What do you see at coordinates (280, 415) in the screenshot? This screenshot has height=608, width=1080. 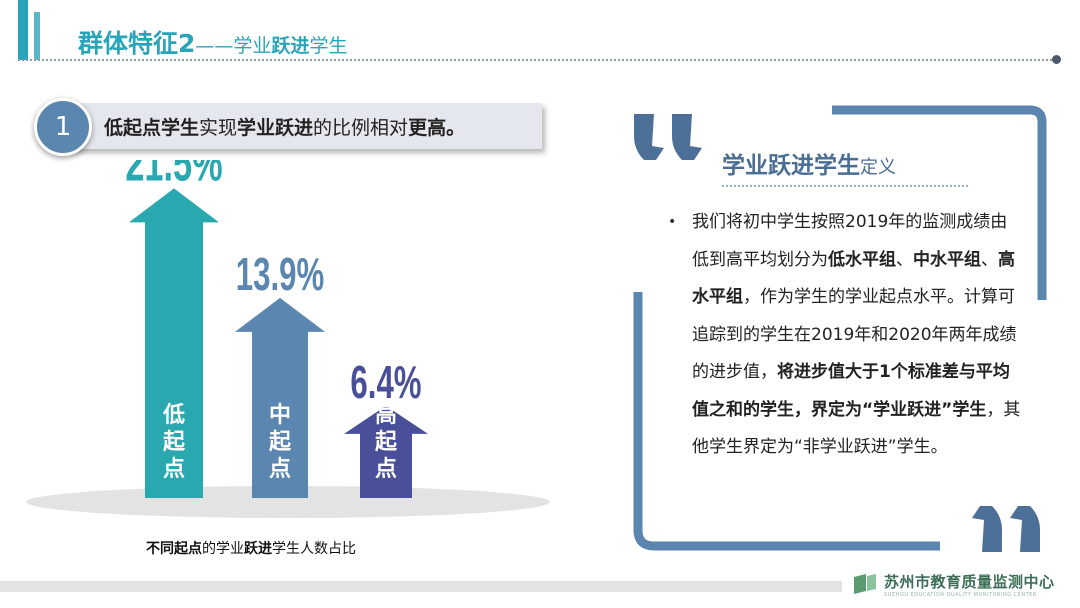 I see `chart-category-label: 中` at bounding box center [280, 415].